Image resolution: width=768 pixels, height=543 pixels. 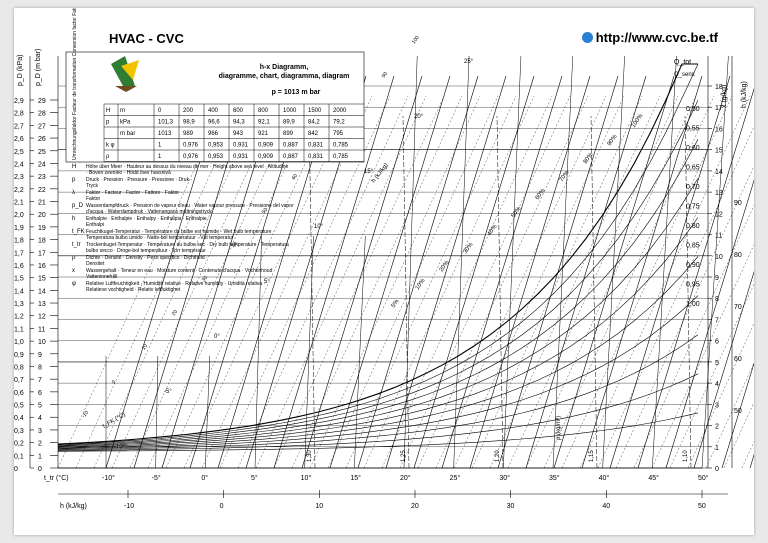 What do you see at coordinates (216, 157) in the screenshot?
I see `table-cell: 0,953` at bounding box center [216, 157].